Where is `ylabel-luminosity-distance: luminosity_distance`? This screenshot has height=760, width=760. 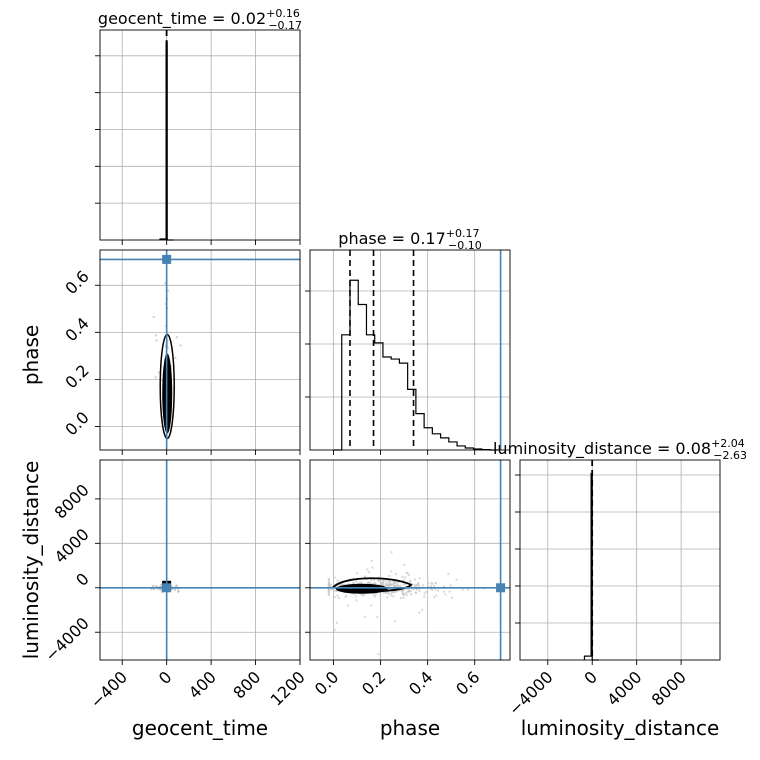 ylabel-luminosity-distance: luminosity_distance is located at coordinates (31, 560).